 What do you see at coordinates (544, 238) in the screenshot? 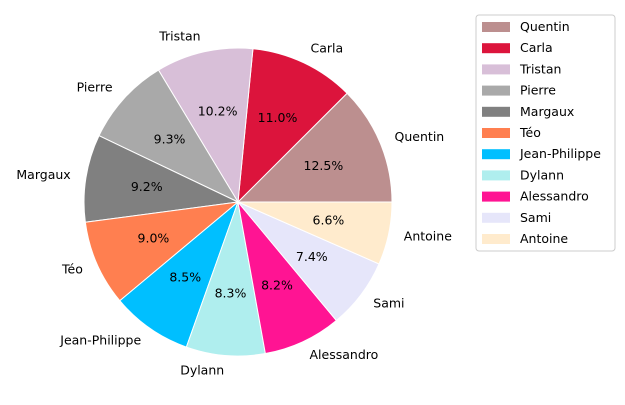
I see `legend-label-antoine: Antoine` at bounding box center [544, 238].